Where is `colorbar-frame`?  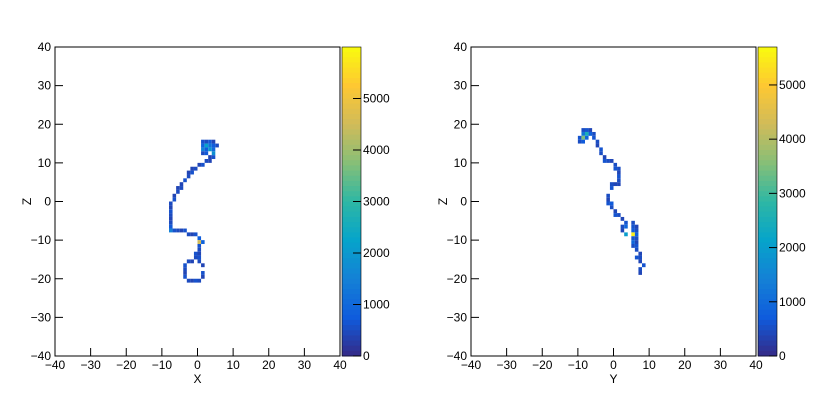 colorbar-frame is located at coordinates (767, 201).